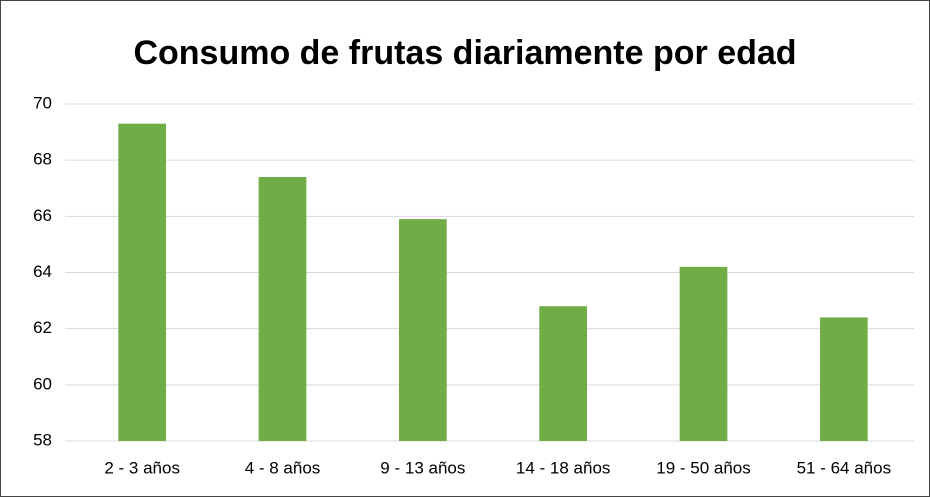 The width and height of the screenshot is (930, 497). Describe the element at coordinates (844, 467) in the screenshot. I see `x-tick-label: 51 - 64 años` at that location.